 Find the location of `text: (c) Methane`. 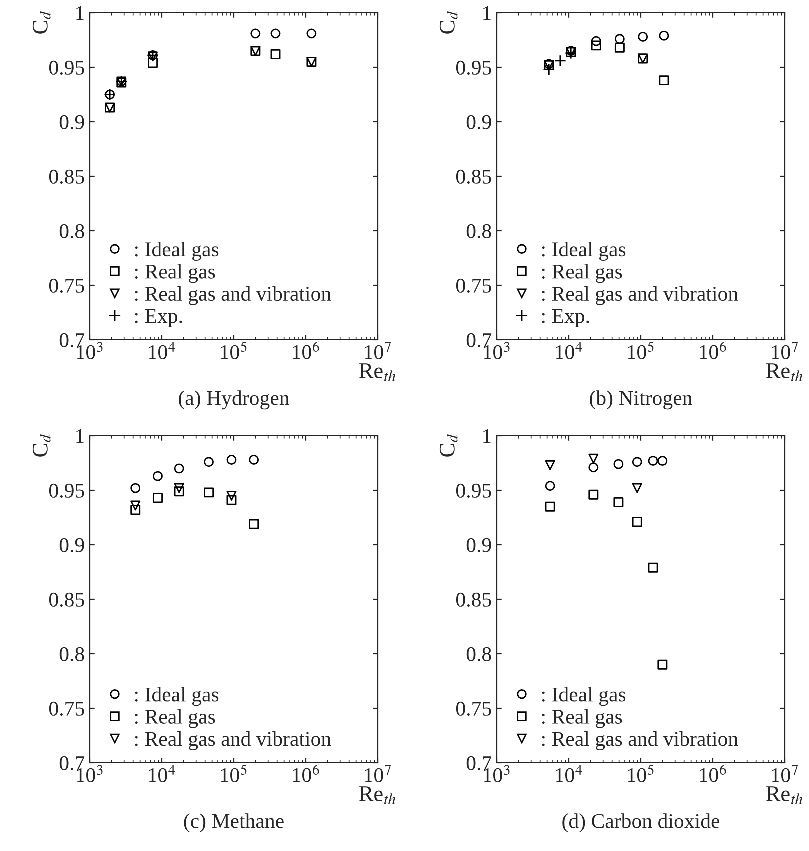

text: (c) Methane is located at coordinates (234, 823).